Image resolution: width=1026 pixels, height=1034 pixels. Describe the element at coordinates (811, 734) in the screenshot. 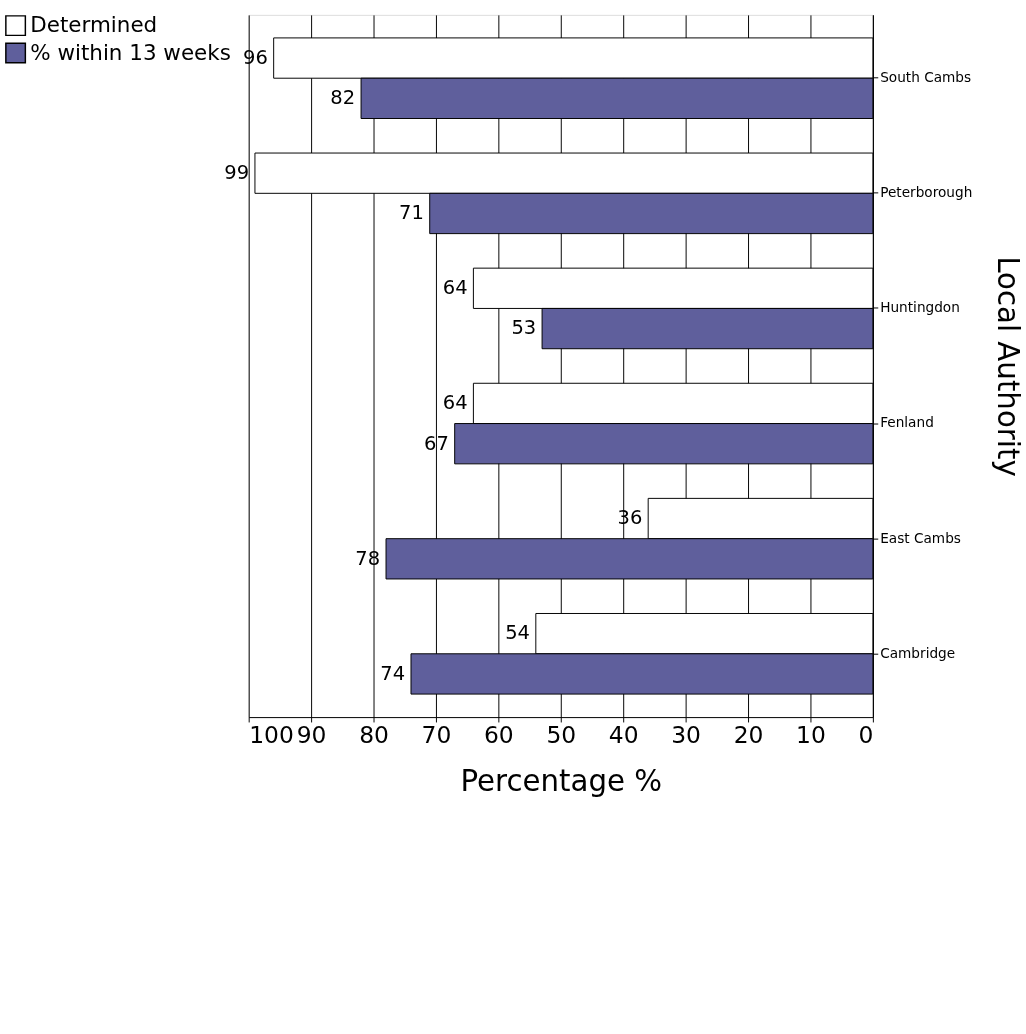

I see `x-tick-label: 10` at that location.